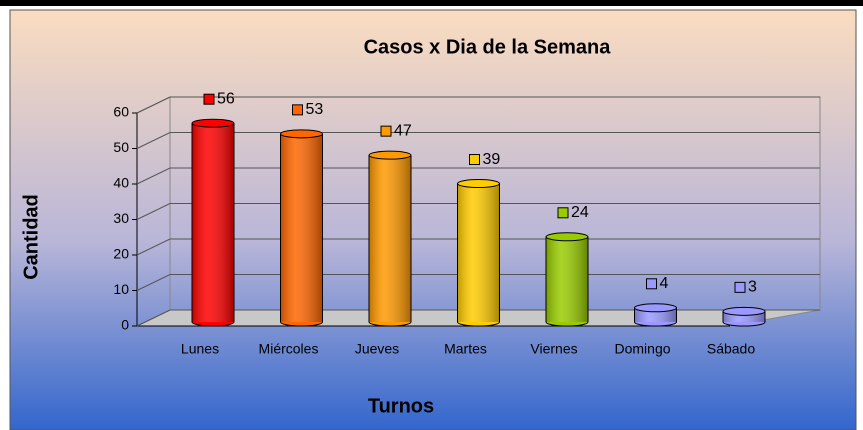  What do you see at coordinates (315, 109) in the screenshot?
I see `data-label: 53` at bounding box center [315, 109].